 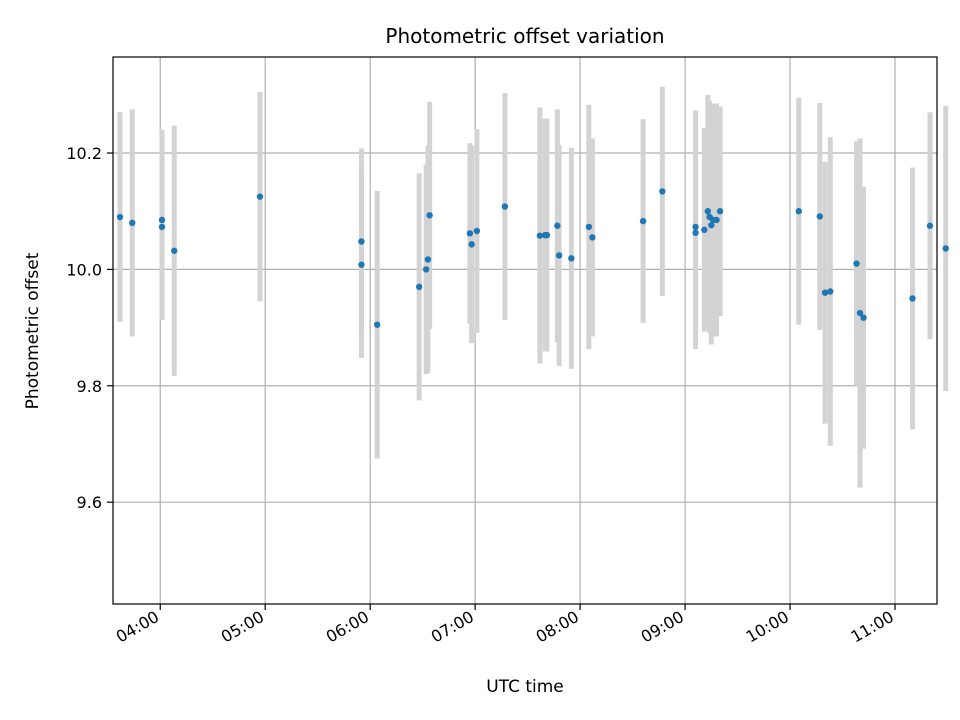 I want to click on x-axis-title: UTC time, so click(x=525, y=687).